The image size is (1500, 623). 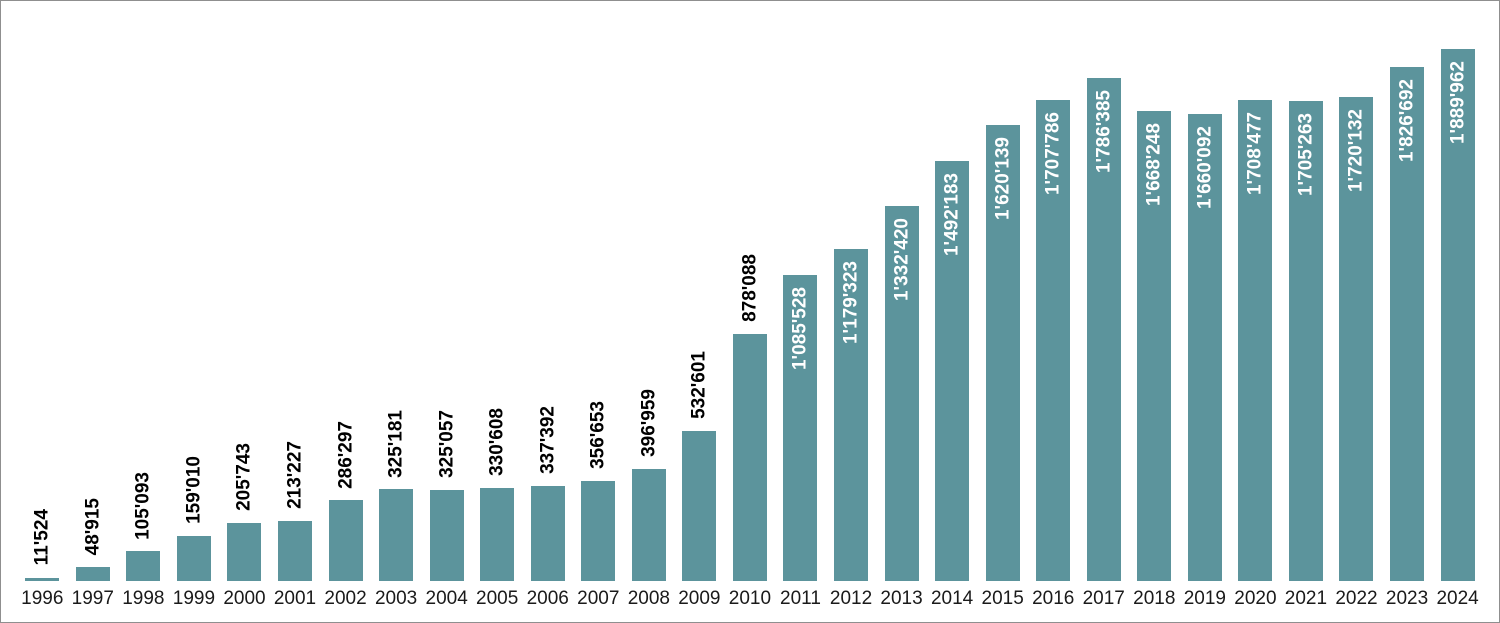 What do you see at coordinates (497, 442) in the screenshot?
I see `bar-value-label: 330'608` at bounding box center [497, 442].